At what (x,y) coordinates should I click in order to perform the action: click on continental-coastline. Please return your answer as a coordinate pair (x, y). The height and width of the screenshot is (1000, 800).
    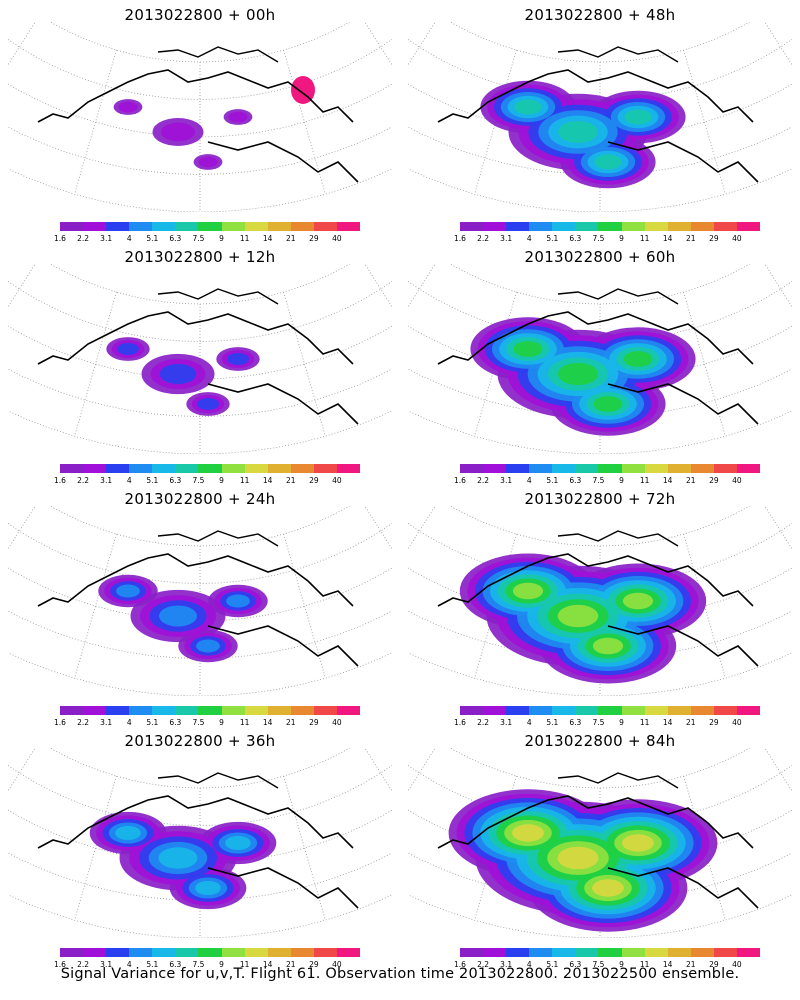
    Looking at the image, I should click on (283, 888).